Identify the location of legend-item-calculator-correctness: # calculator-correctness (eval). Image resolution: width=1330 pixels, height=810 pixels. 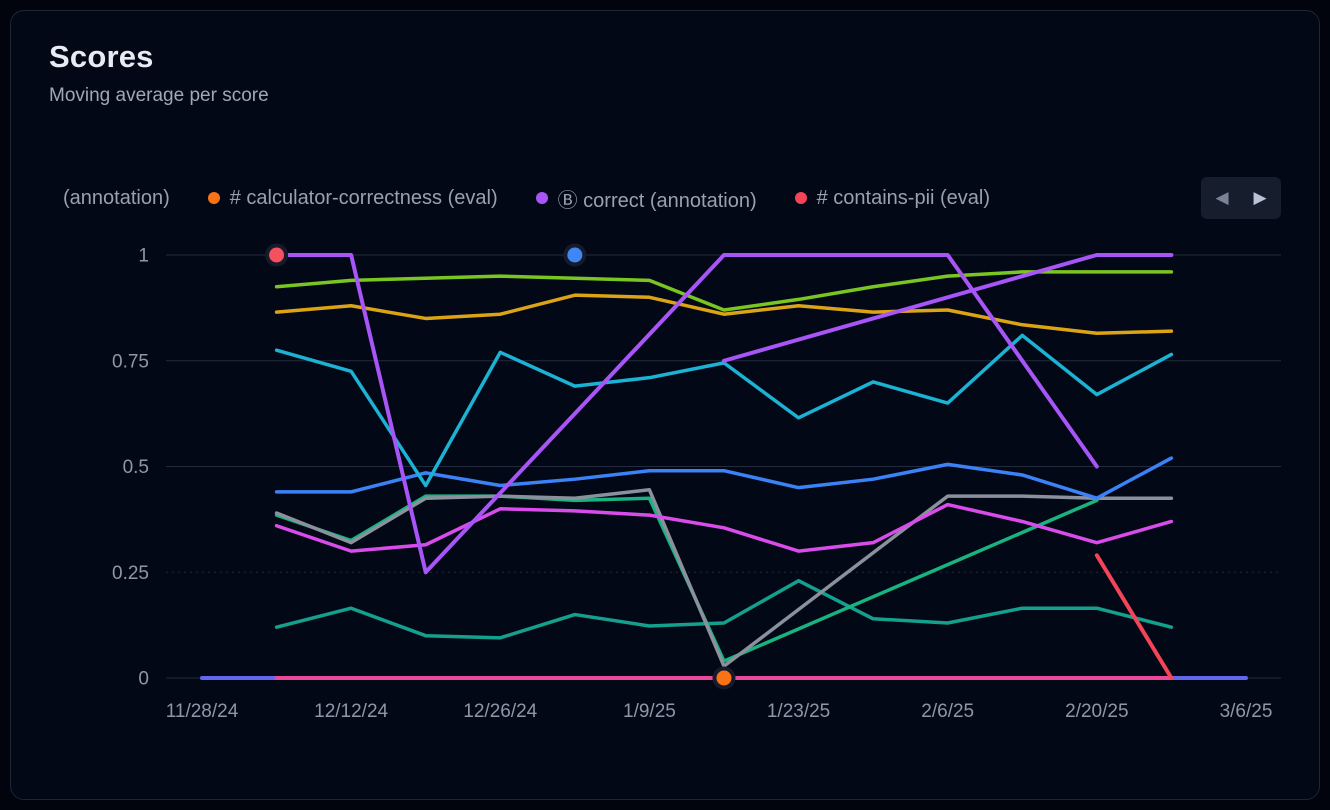
(352, 198).